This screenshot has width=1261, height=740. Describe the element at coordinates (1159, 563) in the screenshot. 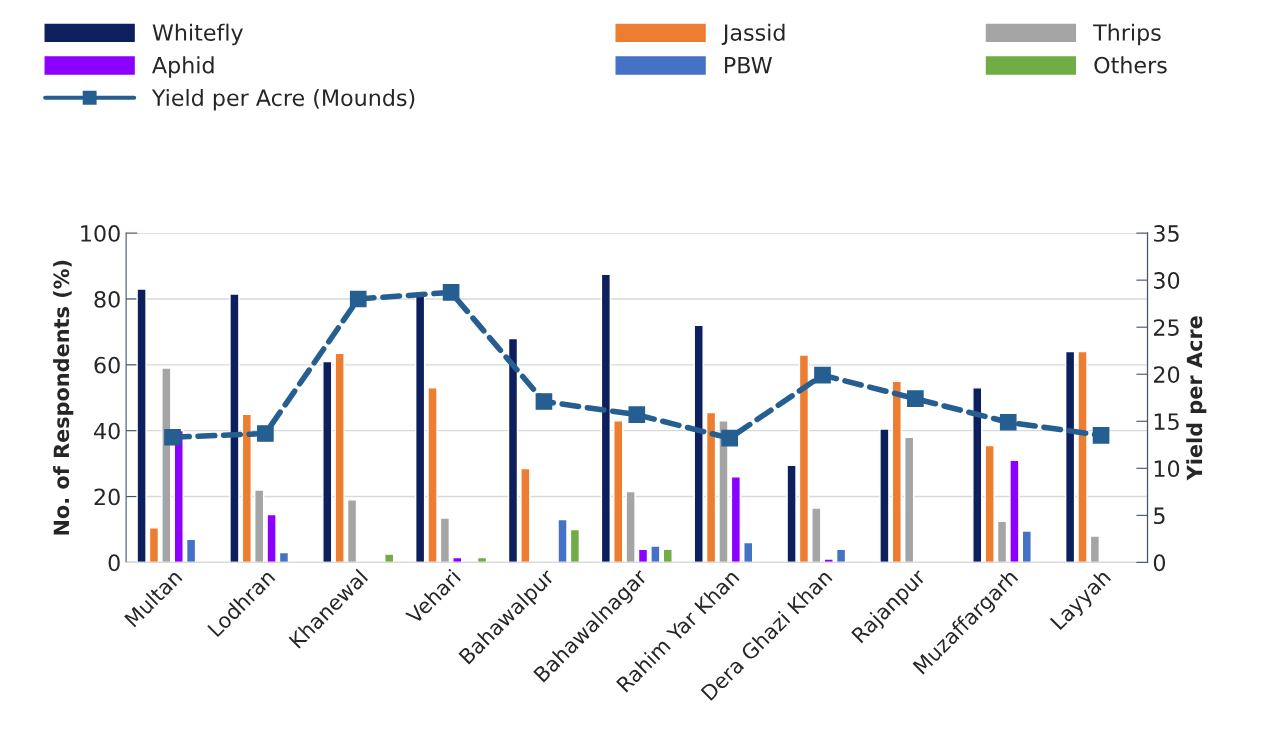

I see `y2-tick-label: 0` at that location.